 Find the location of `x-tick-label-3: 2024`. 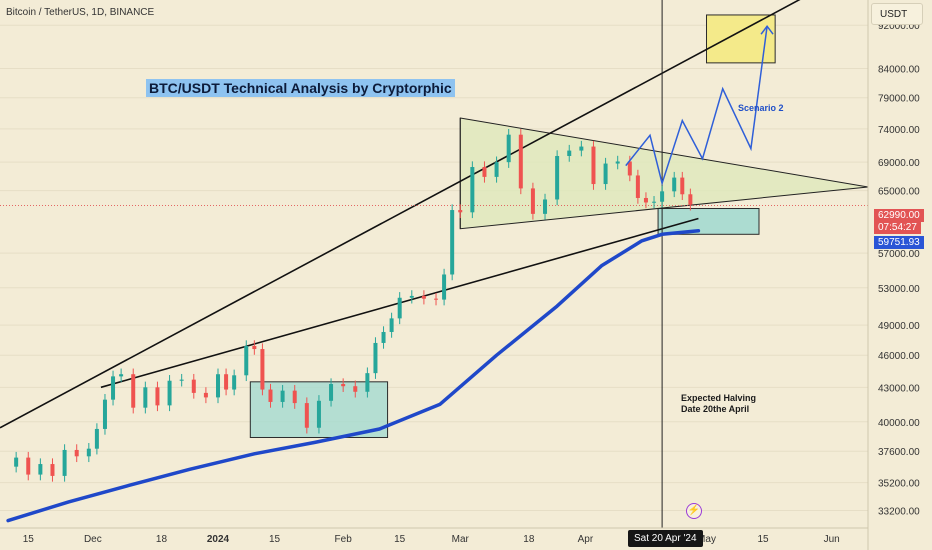

x-tick-label-3: 2024 is located at coordinates (218, 539).